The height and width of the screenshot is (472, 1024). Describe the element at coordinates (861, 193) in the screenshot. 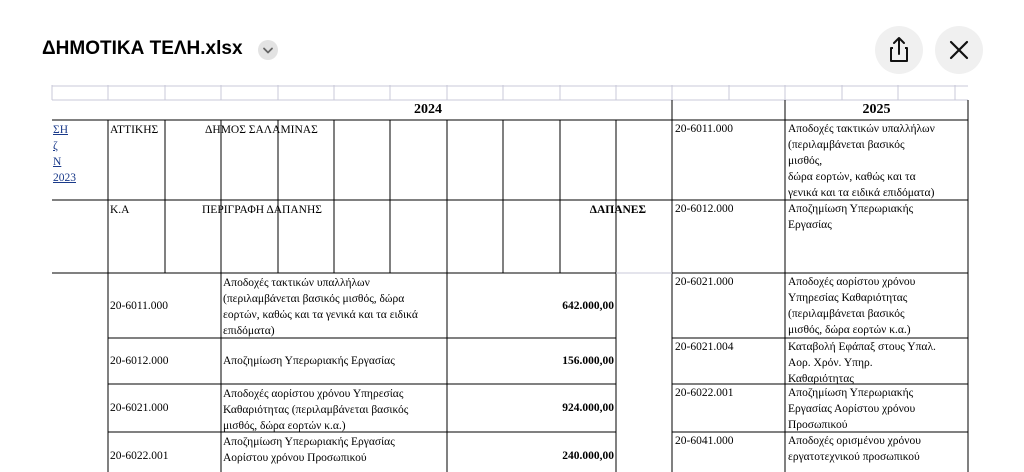

I see `description: γενικά και τα ειδικά επιδόματα)` at that location.